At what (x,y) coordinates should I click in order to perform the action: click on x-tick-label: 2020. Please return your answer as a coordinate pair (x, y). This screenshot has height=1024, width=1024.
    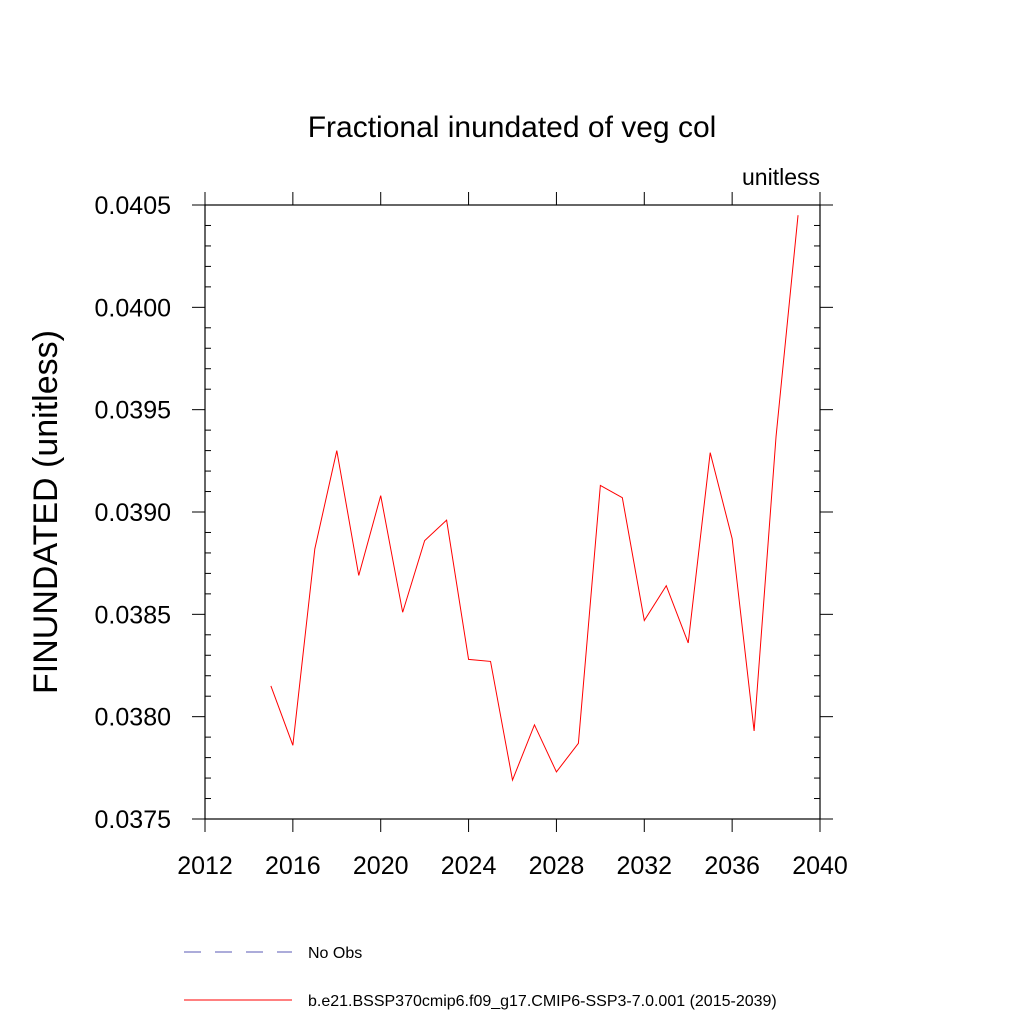
    Looking at the image, I should click on (381, 866).